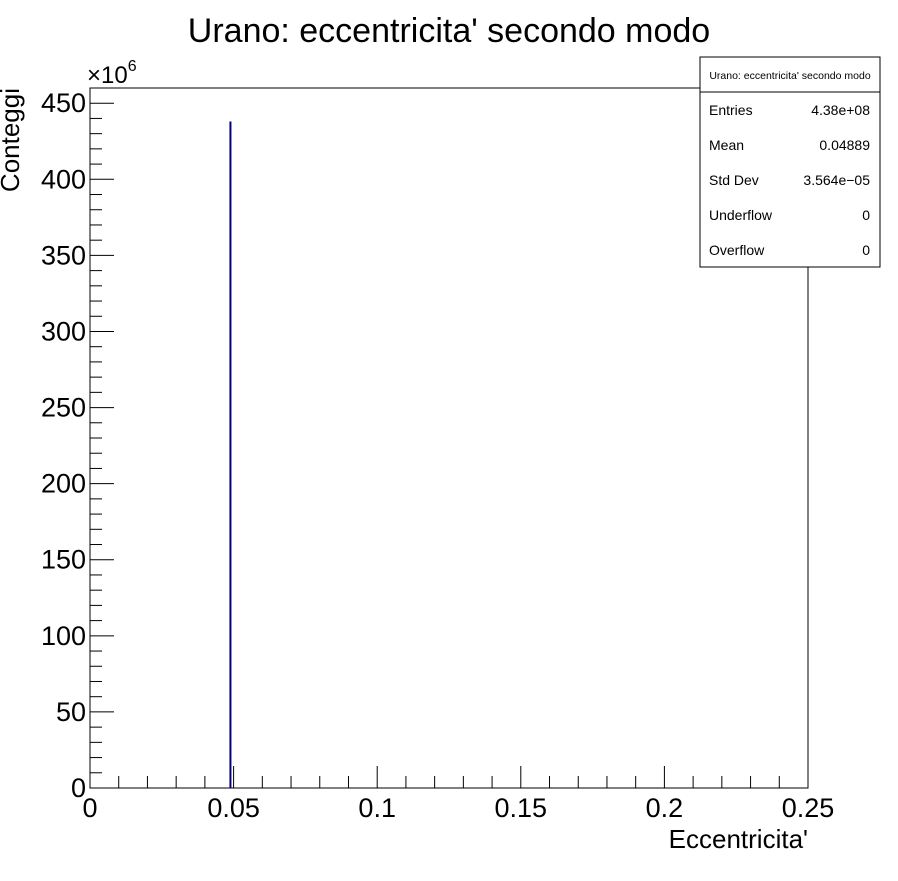 The width and height of the screenshot is (898, 881). What do you see at coordinates (78, 788) in the screenshot?
I see `y-tick-label: 0` at bounding box center [78, 788].